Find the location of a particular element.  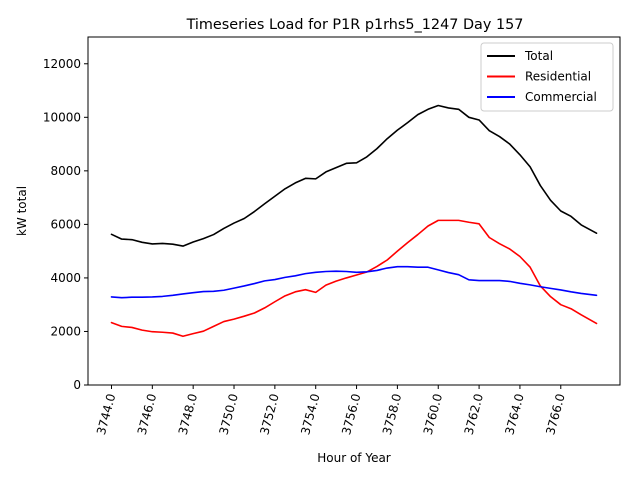

legend-label-commercial: Commercial is located at coordinates (561, 97).